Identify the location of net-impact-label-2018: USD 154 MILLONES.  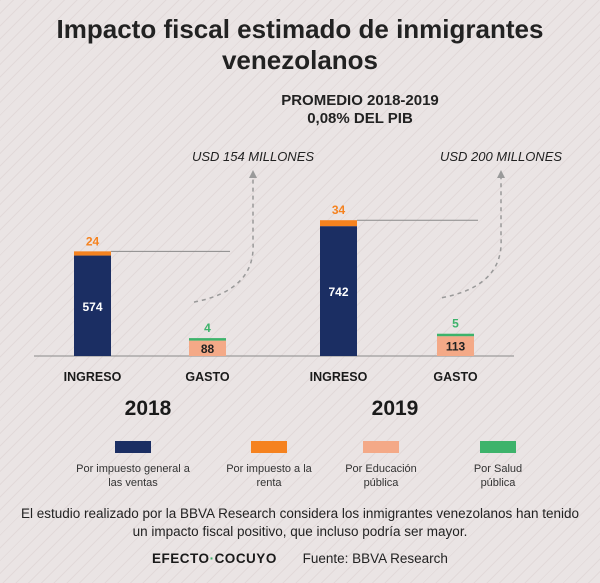
(253, 156).